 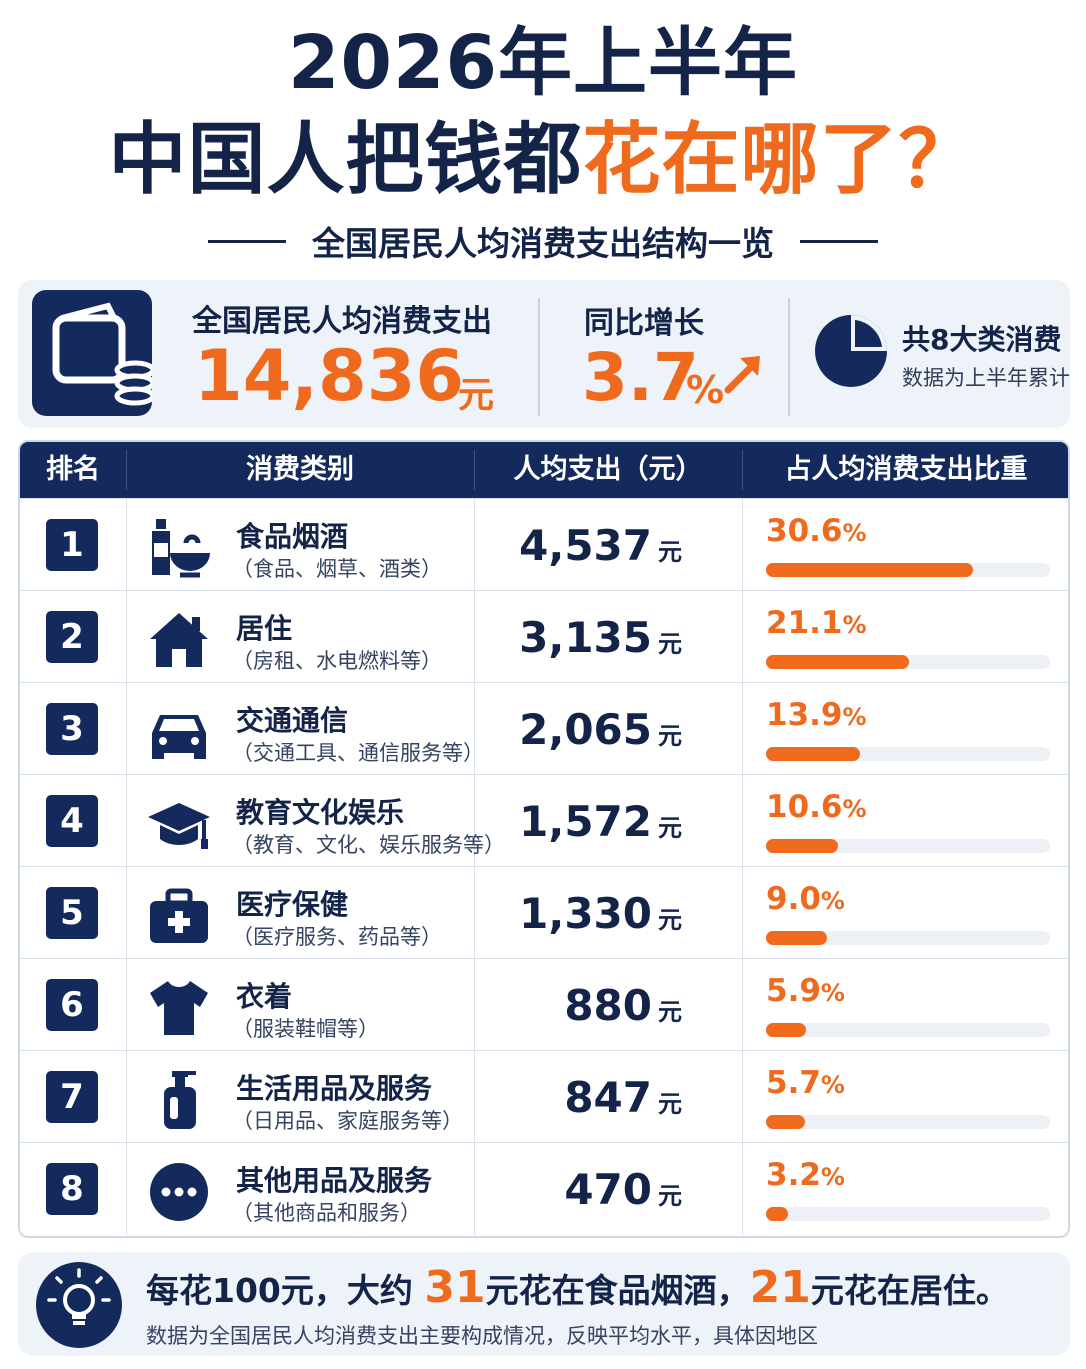 What do you see at coordinates (337, 661) in the screenshot?
I see `category-desc: （房租、水电燃料等）` at bounding box center [337, 661].